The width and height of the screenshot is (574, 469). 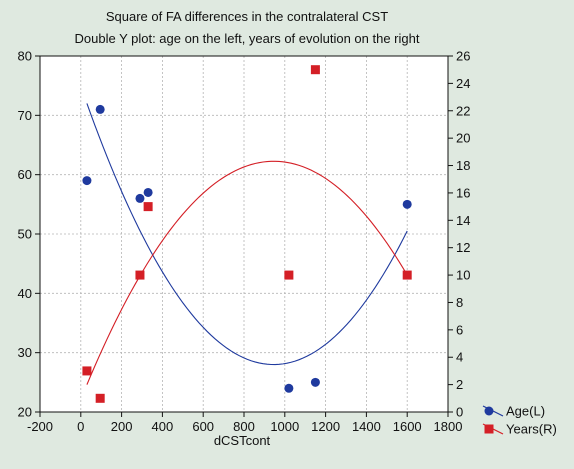 I want to click on y-left-tick-label-3: 50, so click(x=25, y=234).